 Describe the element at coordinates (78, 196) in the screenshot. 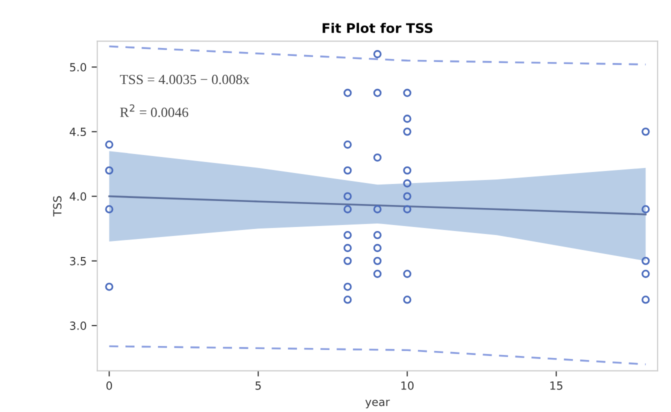

I see `y-tick-label: 4.0` at that location.